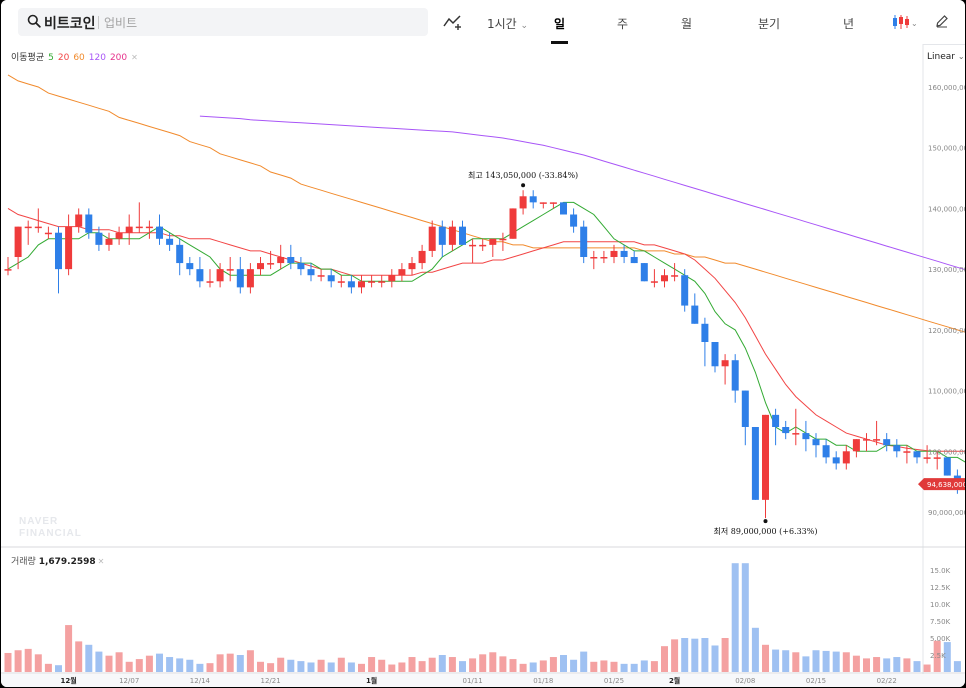 The image size is (966, 688). I want to click on date-tick-label: 01/11, so click(473, 681).